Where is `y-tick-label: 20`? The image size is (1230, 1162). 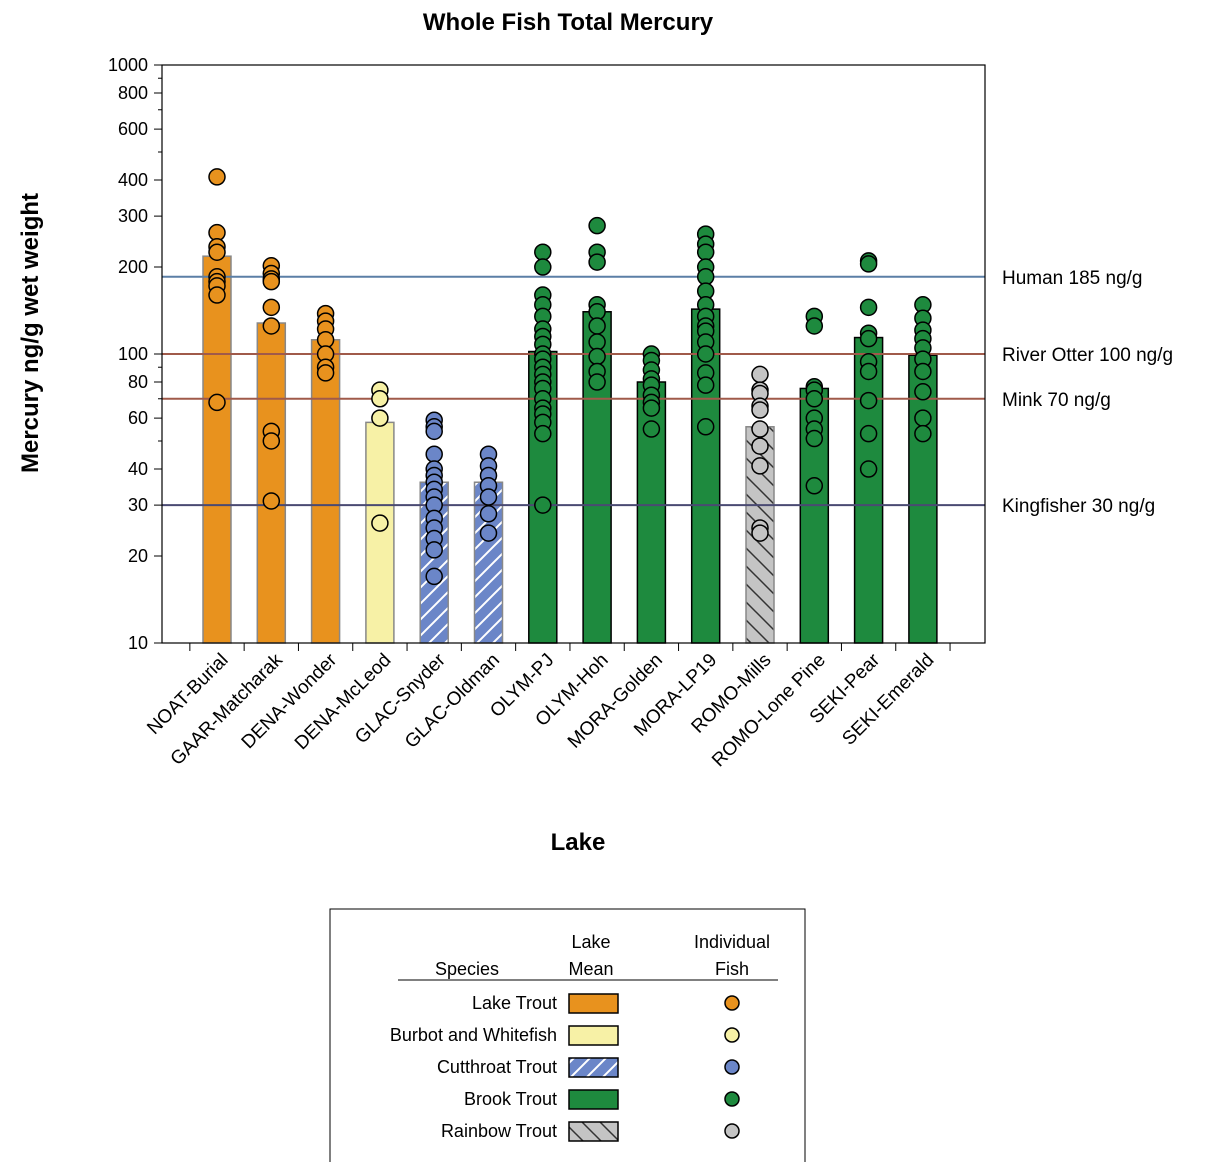 y-tick-label: 20 is located at coordinates (138, 556).